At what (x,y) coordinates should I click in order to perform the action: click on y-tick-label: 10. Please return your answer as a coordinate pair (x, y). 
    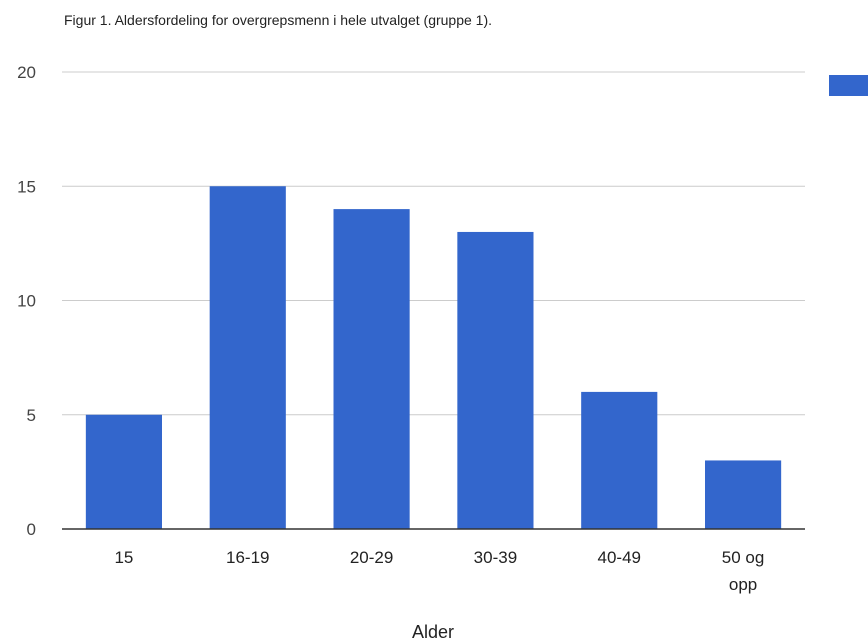
    Looking at the image, I should click on (26, 301).